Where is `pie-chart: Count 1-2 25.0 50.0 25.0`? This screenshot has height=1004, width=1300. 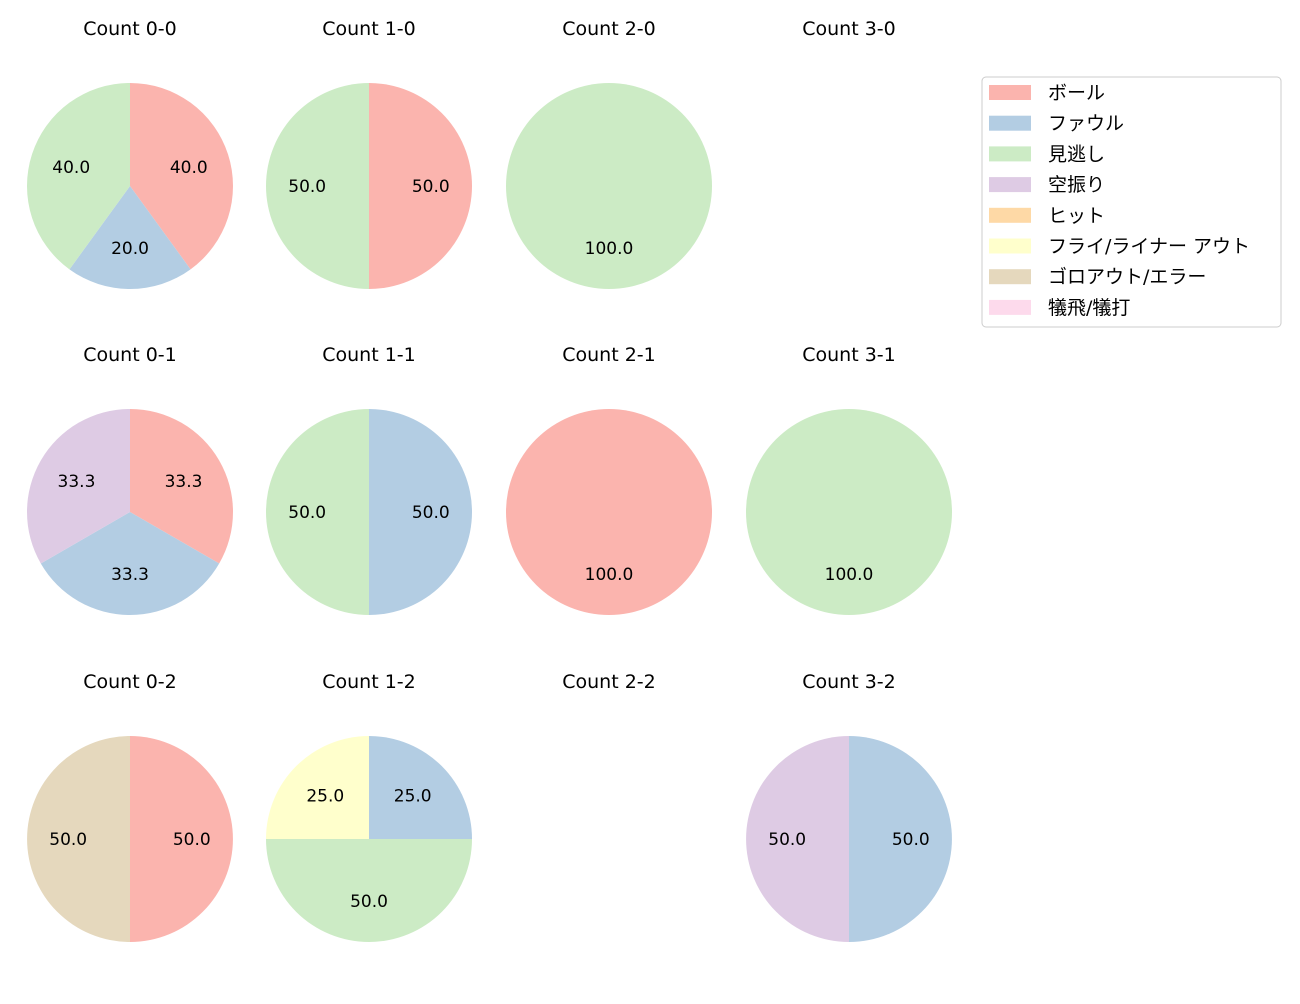 pie-chart: Count 1-2 25.0 50.0 25.0 is located at coordinates (369, 806).